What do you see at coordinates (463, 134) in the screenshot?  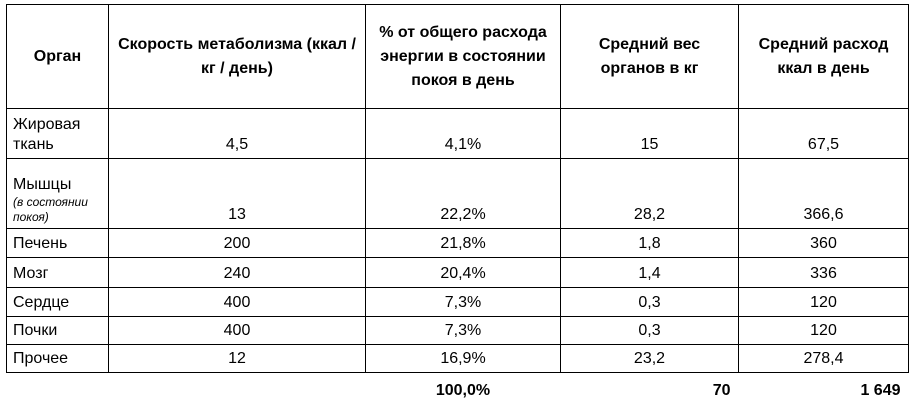 I see `value-cell: 4,1%` at bounding box center [463, 134].